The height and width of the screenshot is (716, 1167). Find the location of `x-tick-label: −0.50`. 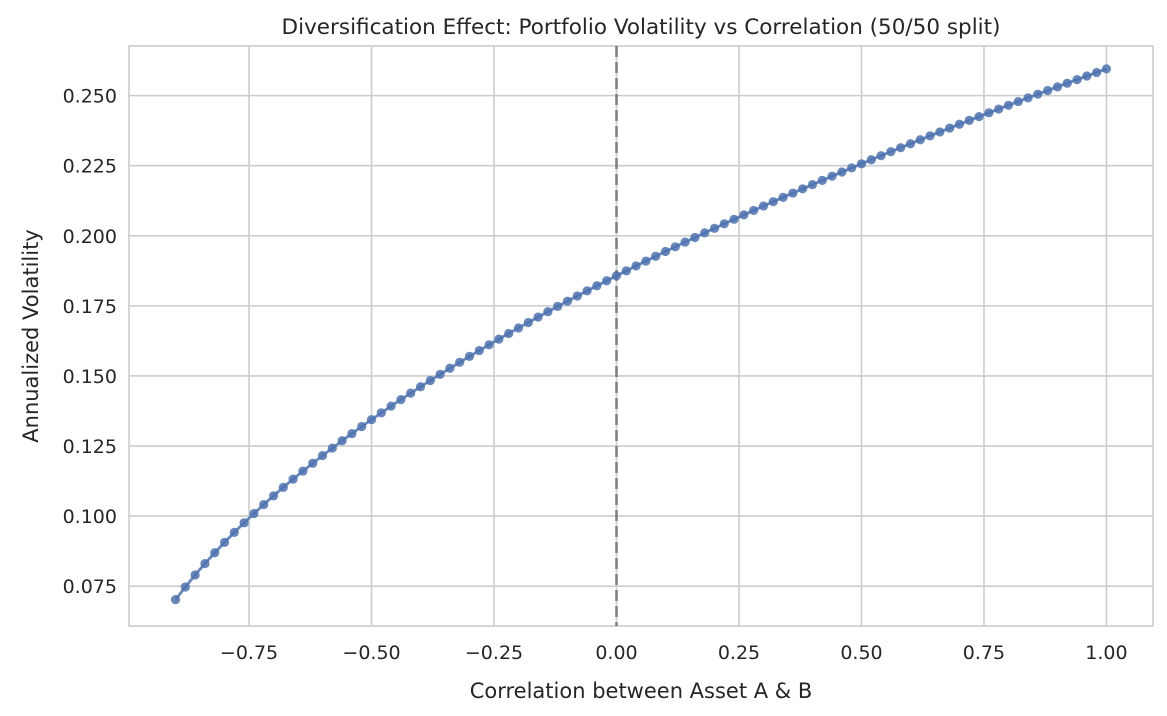

x-tick-label: −0.50 is located at coordinates (371, 653).